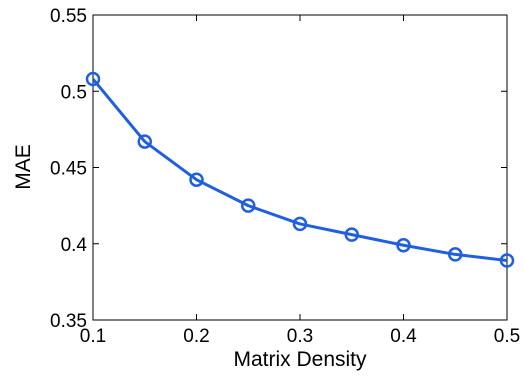 The width and height of the screenshot is (524, 377). I want to click on y-tick-label: 0.45, so click(68, 169).